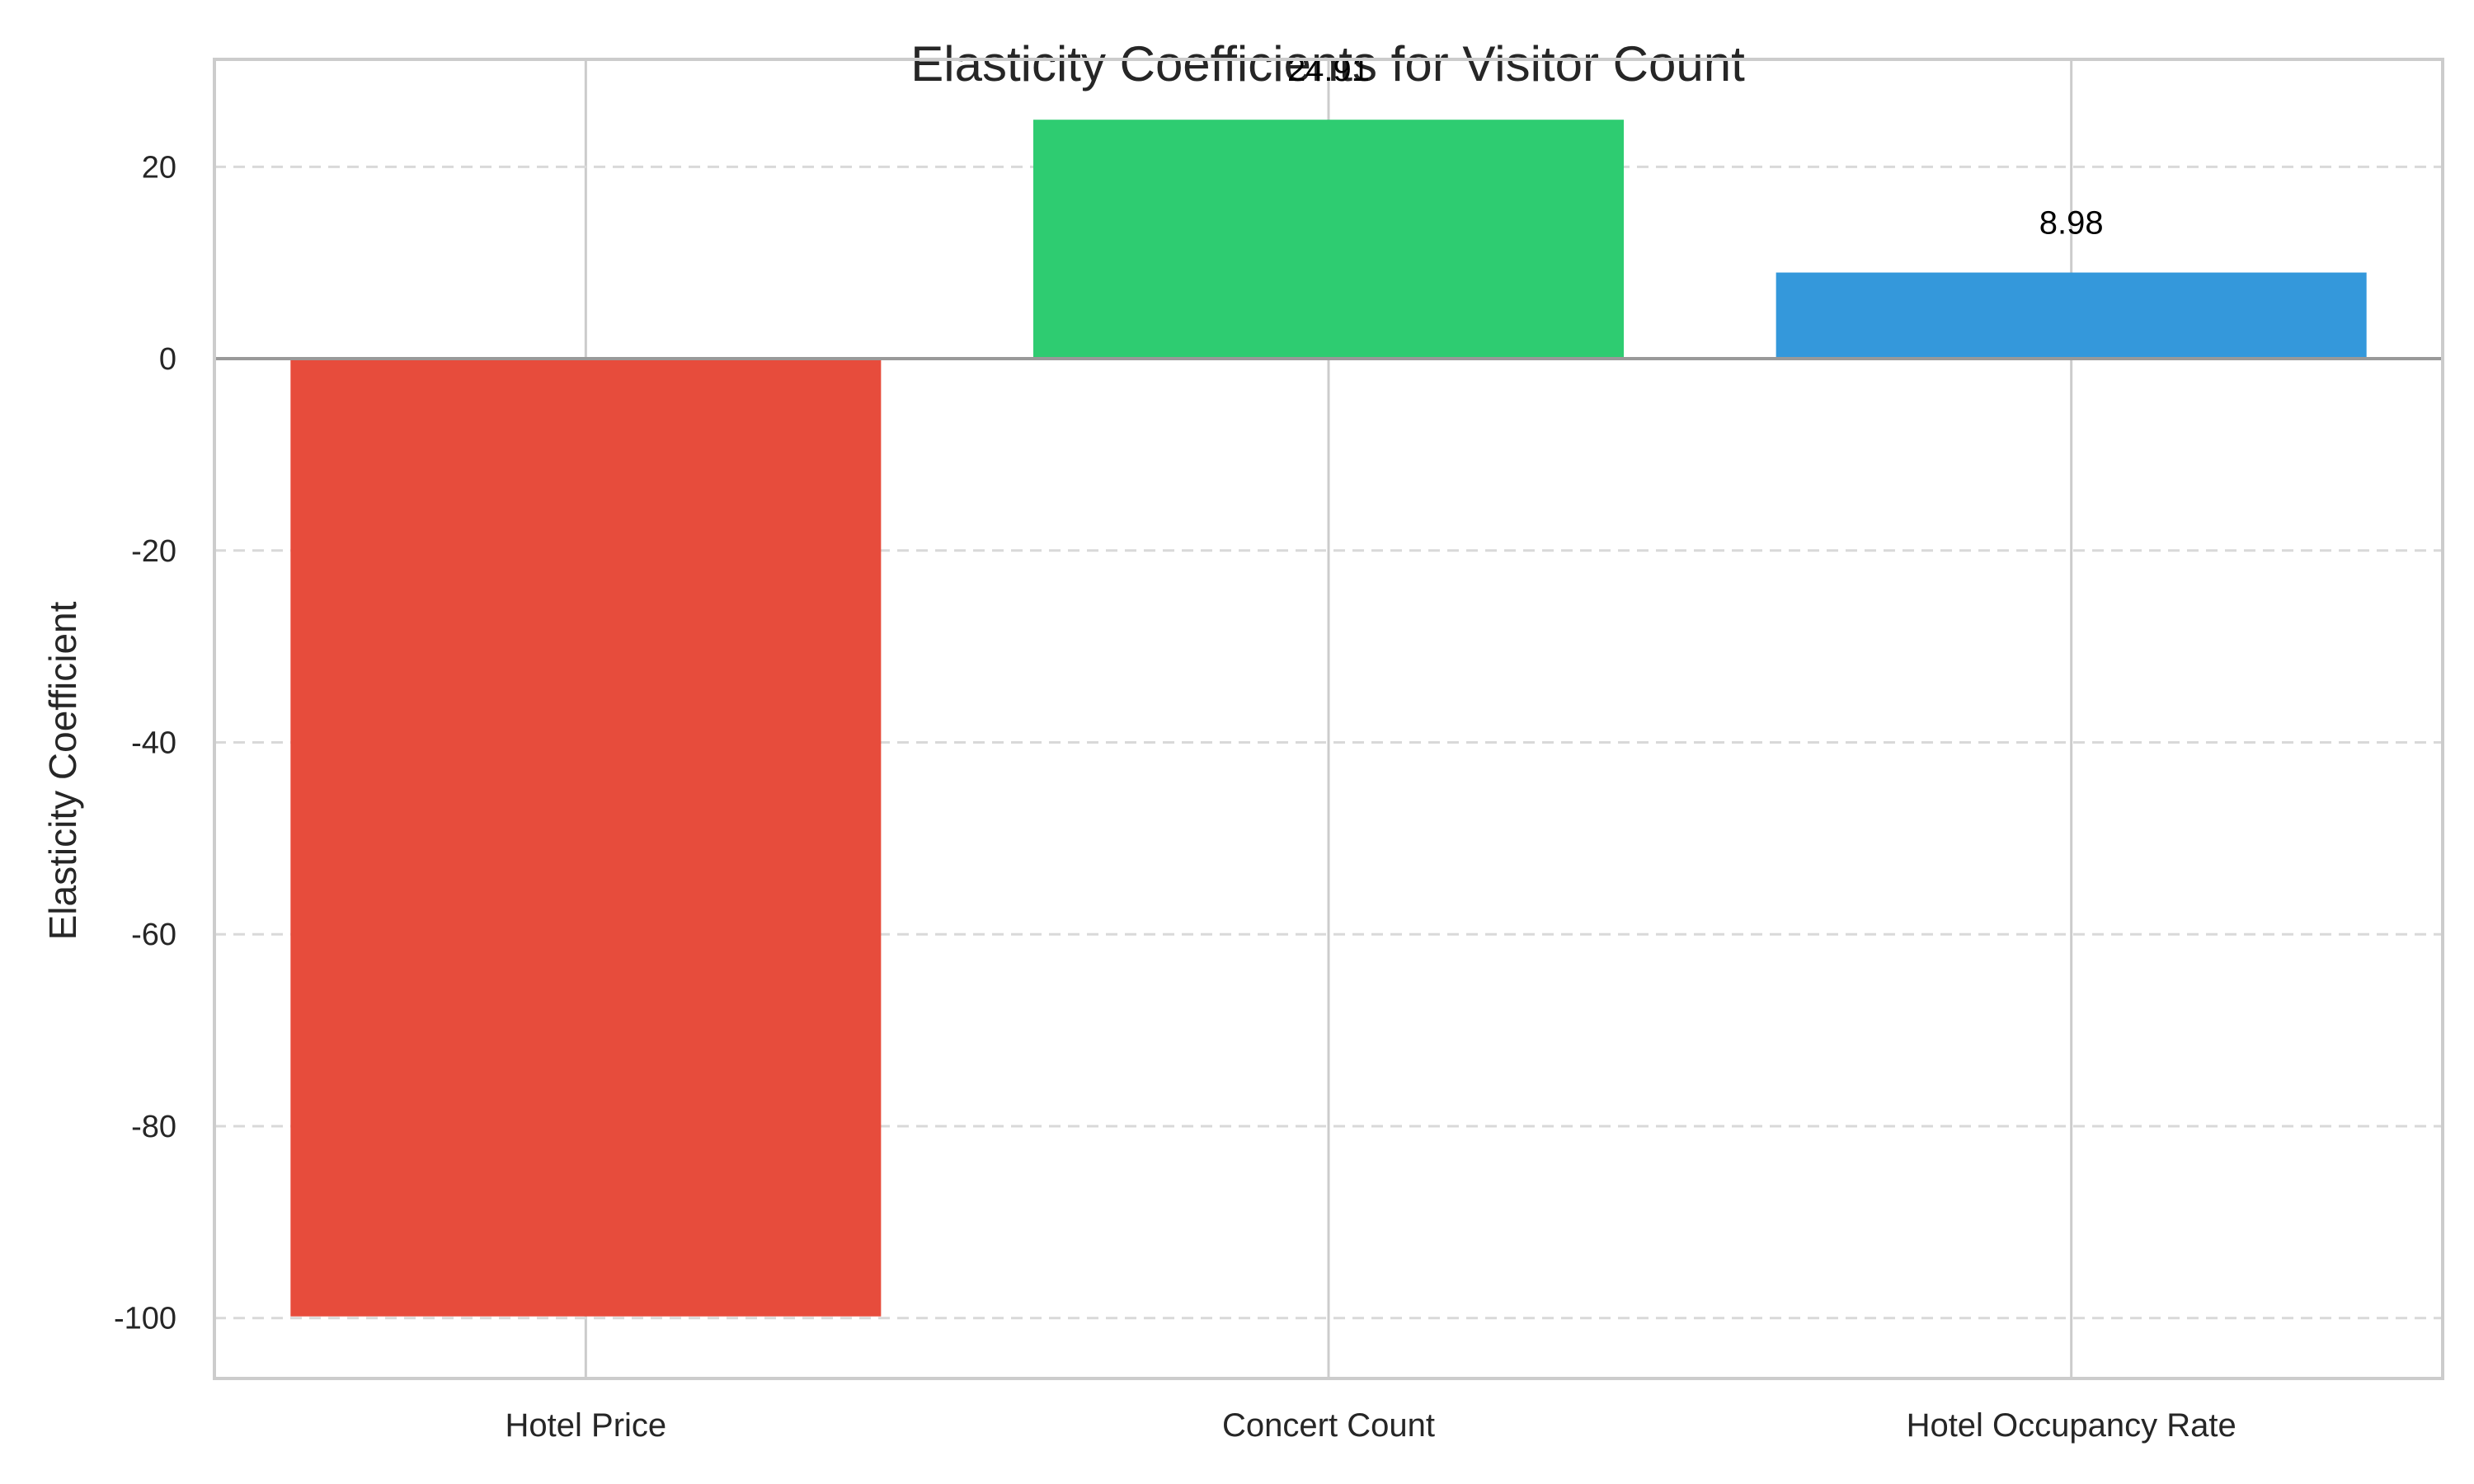 This screenshot has height=1484, width=2474. What do you see at coordinates (153, 935) in the screenshot?
I see `y-tick-label: -60` at bounding box center [153, 935].